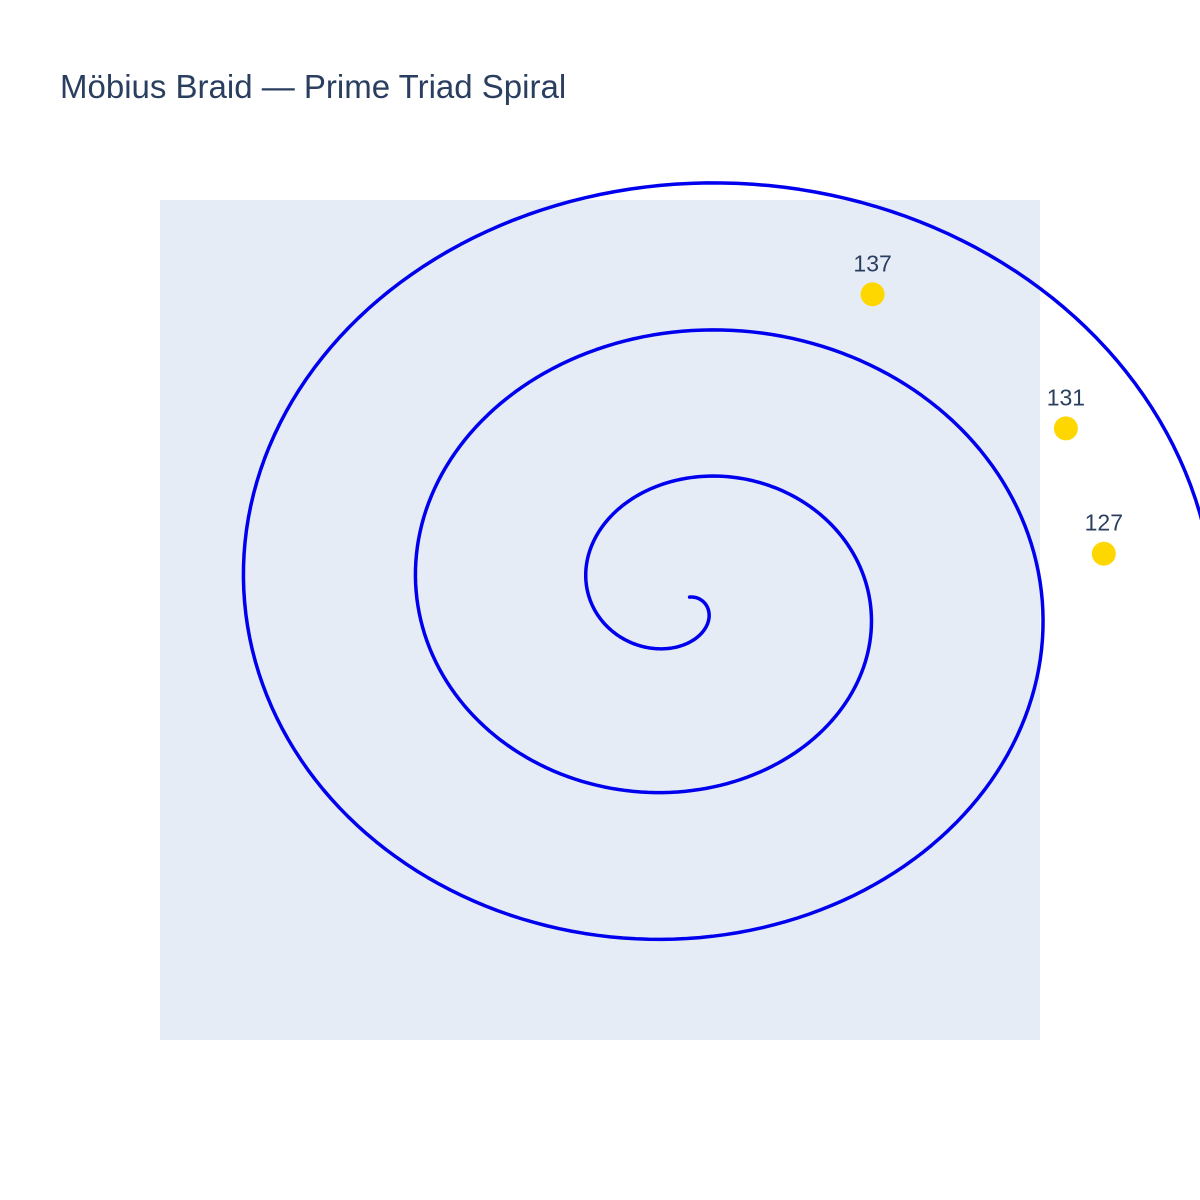  I want to click on prime-label-131: 131, so click(1066, 397).